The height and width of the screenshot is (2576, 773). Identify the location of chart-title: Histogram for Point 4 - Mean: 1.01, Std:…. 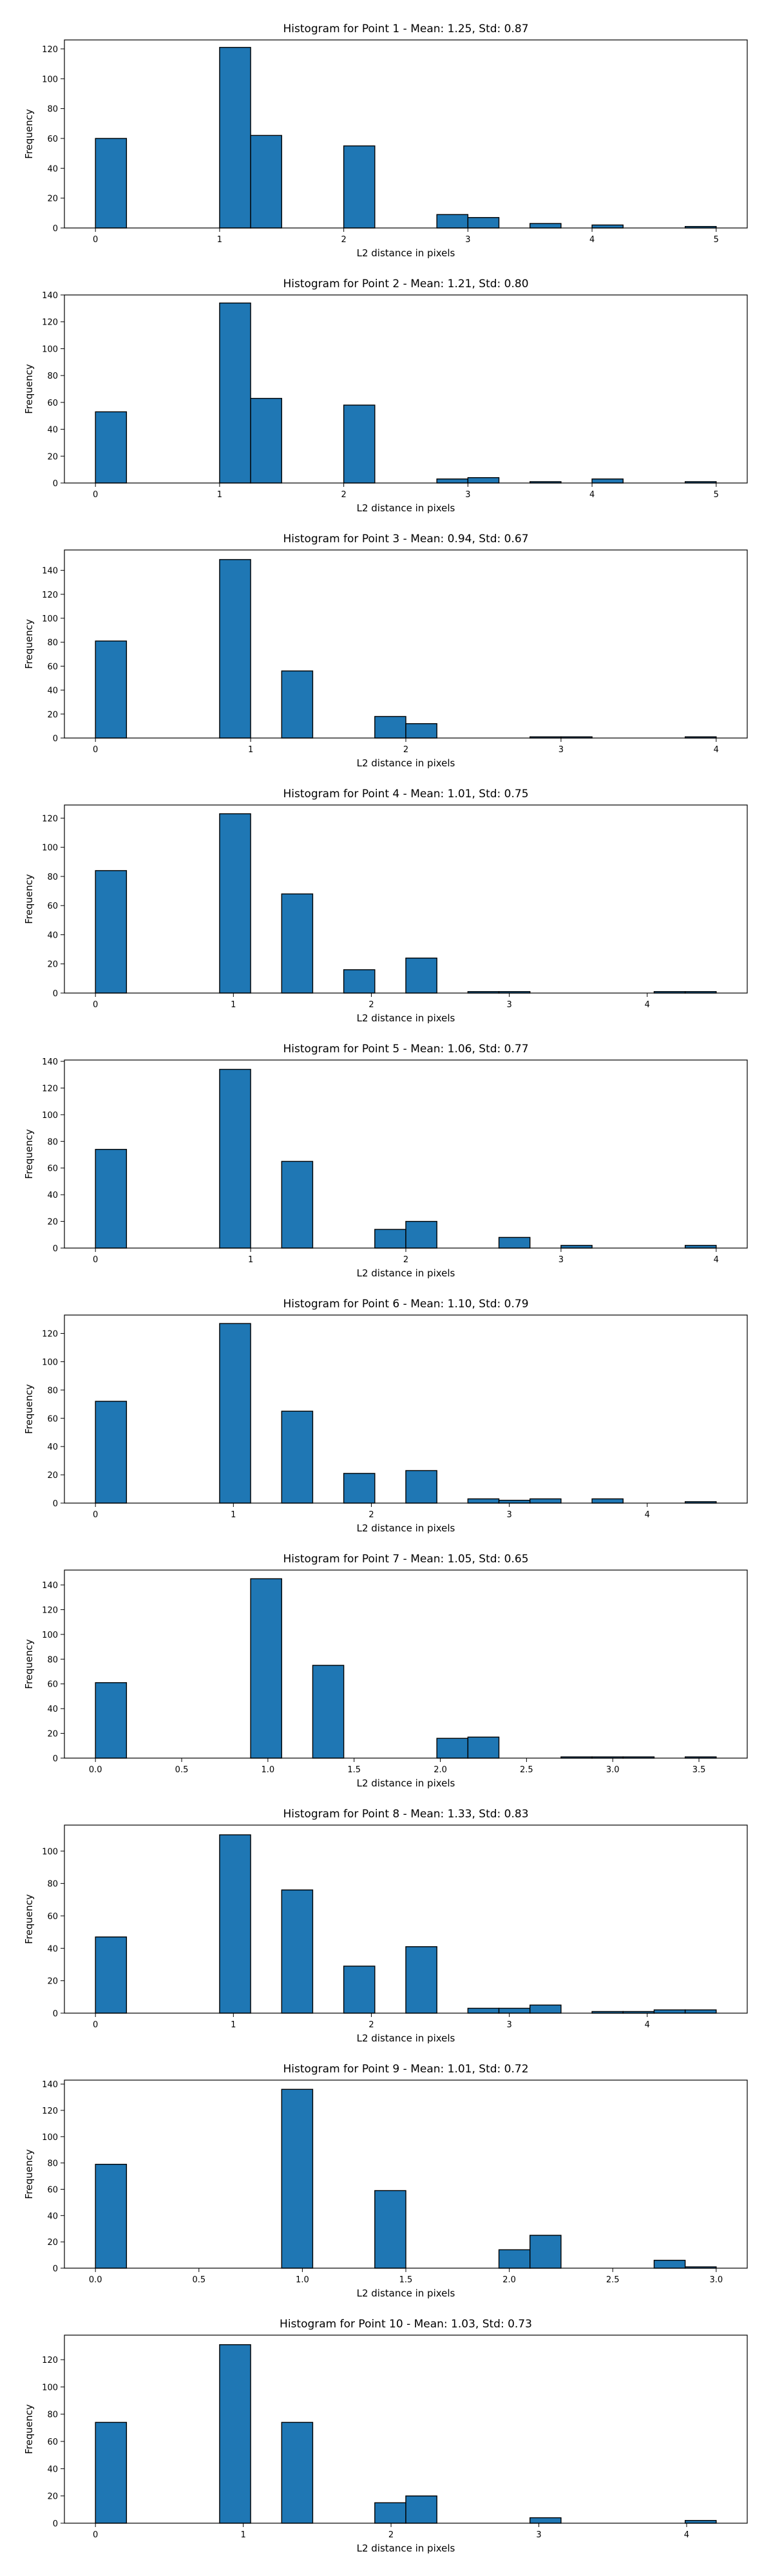
(405, 794).